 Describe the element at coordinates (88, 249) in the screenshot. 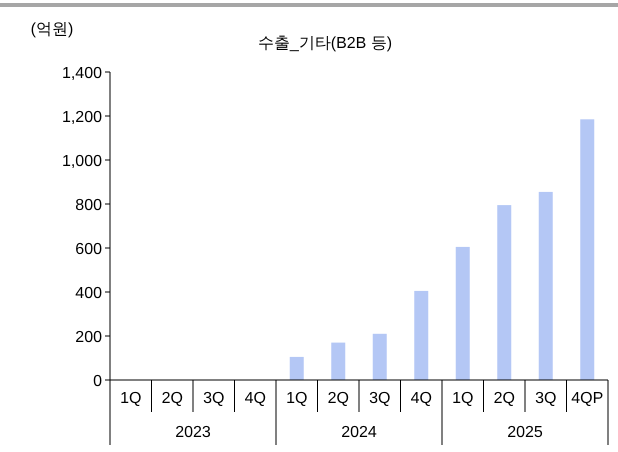

I see `y-tick-label: 600` at that location.